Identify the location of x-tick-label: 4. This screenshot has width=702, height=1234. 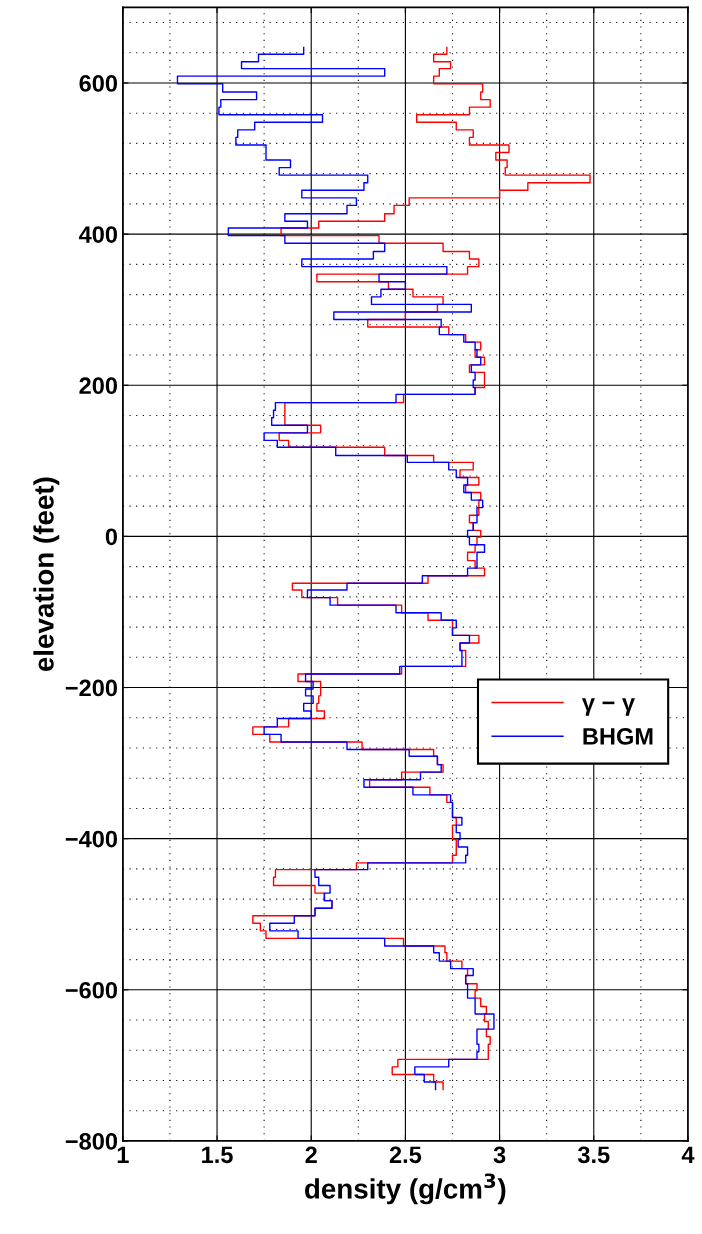
(688, 1154).